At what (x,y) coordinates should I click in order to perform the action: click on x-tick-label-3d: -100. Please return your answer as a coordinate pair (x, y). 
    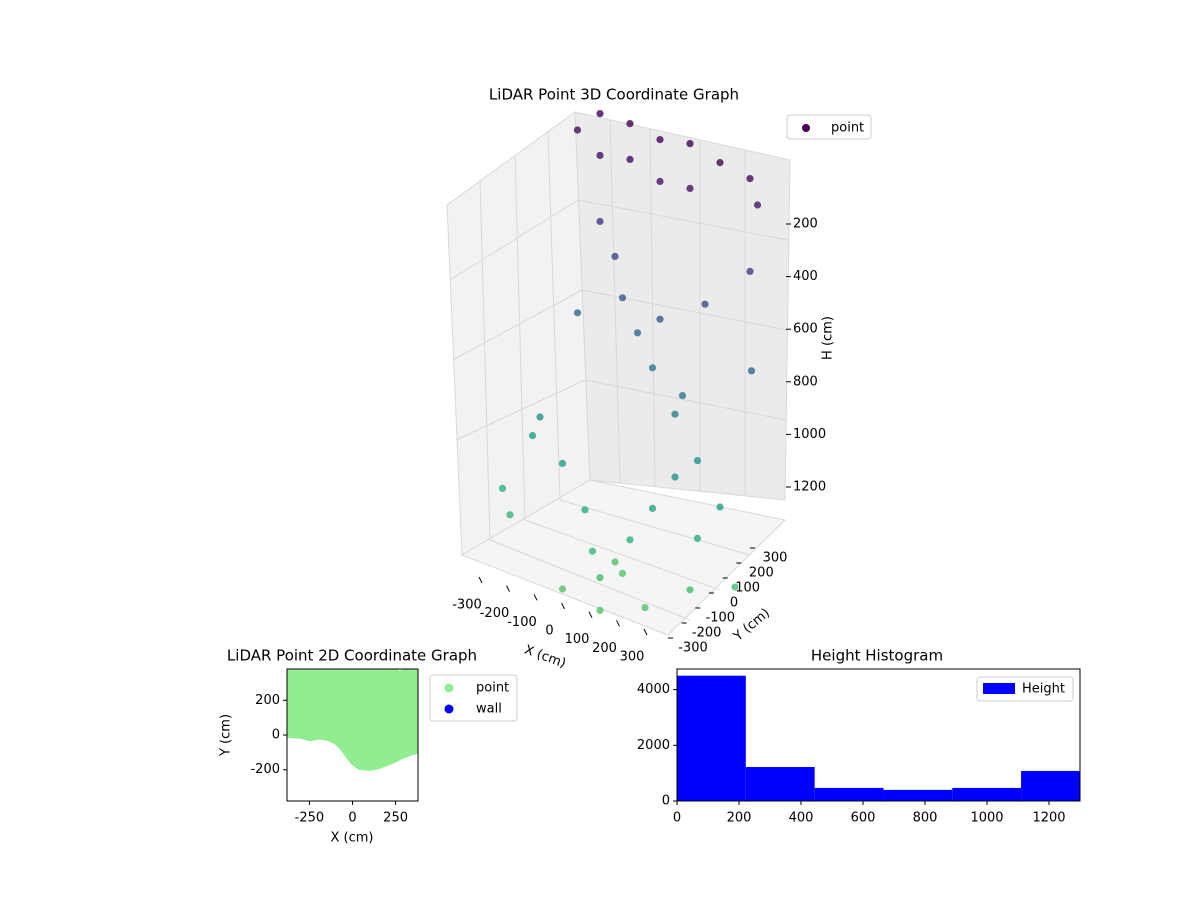
    Looking at the image, I should click on (522, 622).